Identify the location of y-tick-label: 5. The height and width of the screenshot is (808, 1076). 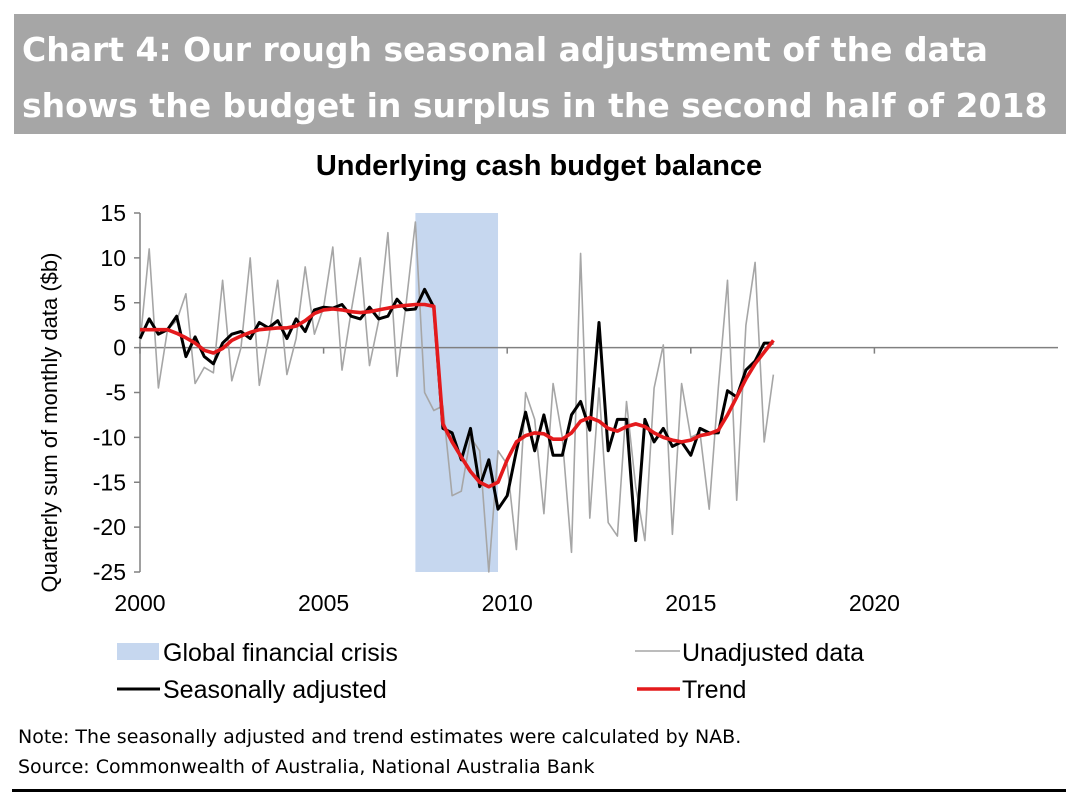
(119, 303).